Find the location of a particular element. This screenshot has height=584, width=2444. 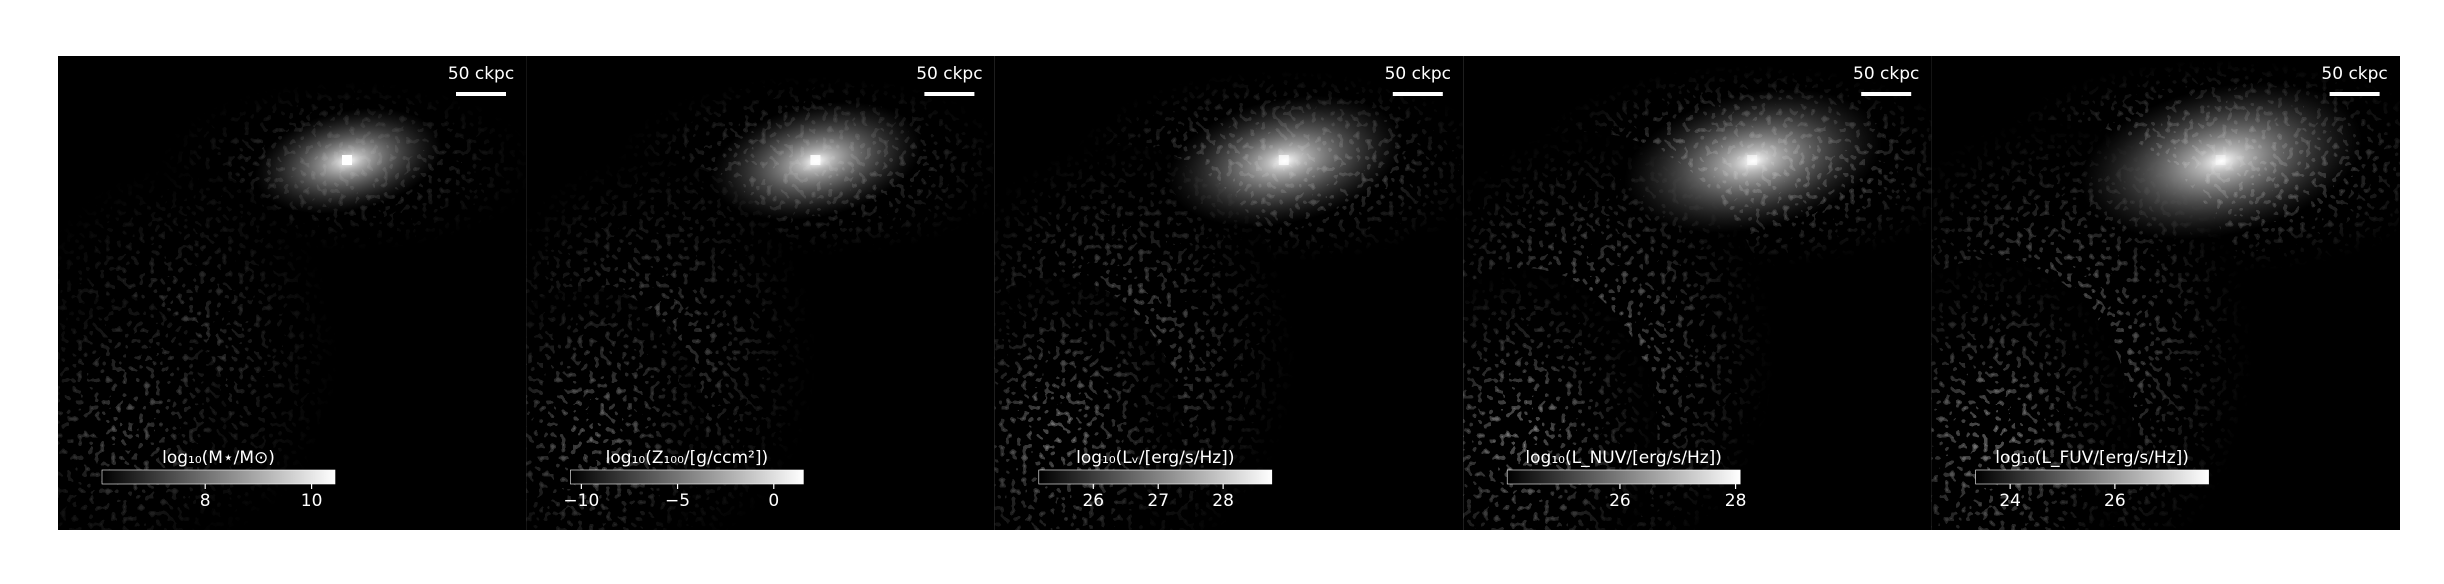

colorbar-tick-label: 8 is located at coordinates (205, 501).